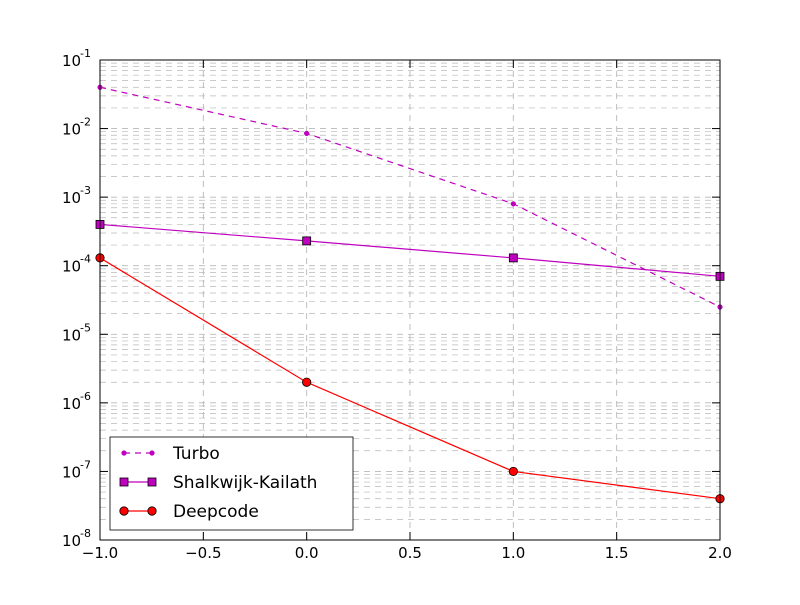 The height and width of the screenshot is (605, 800). I want to click on y-tick-label: 10⁻⁵, so click(76, 332).